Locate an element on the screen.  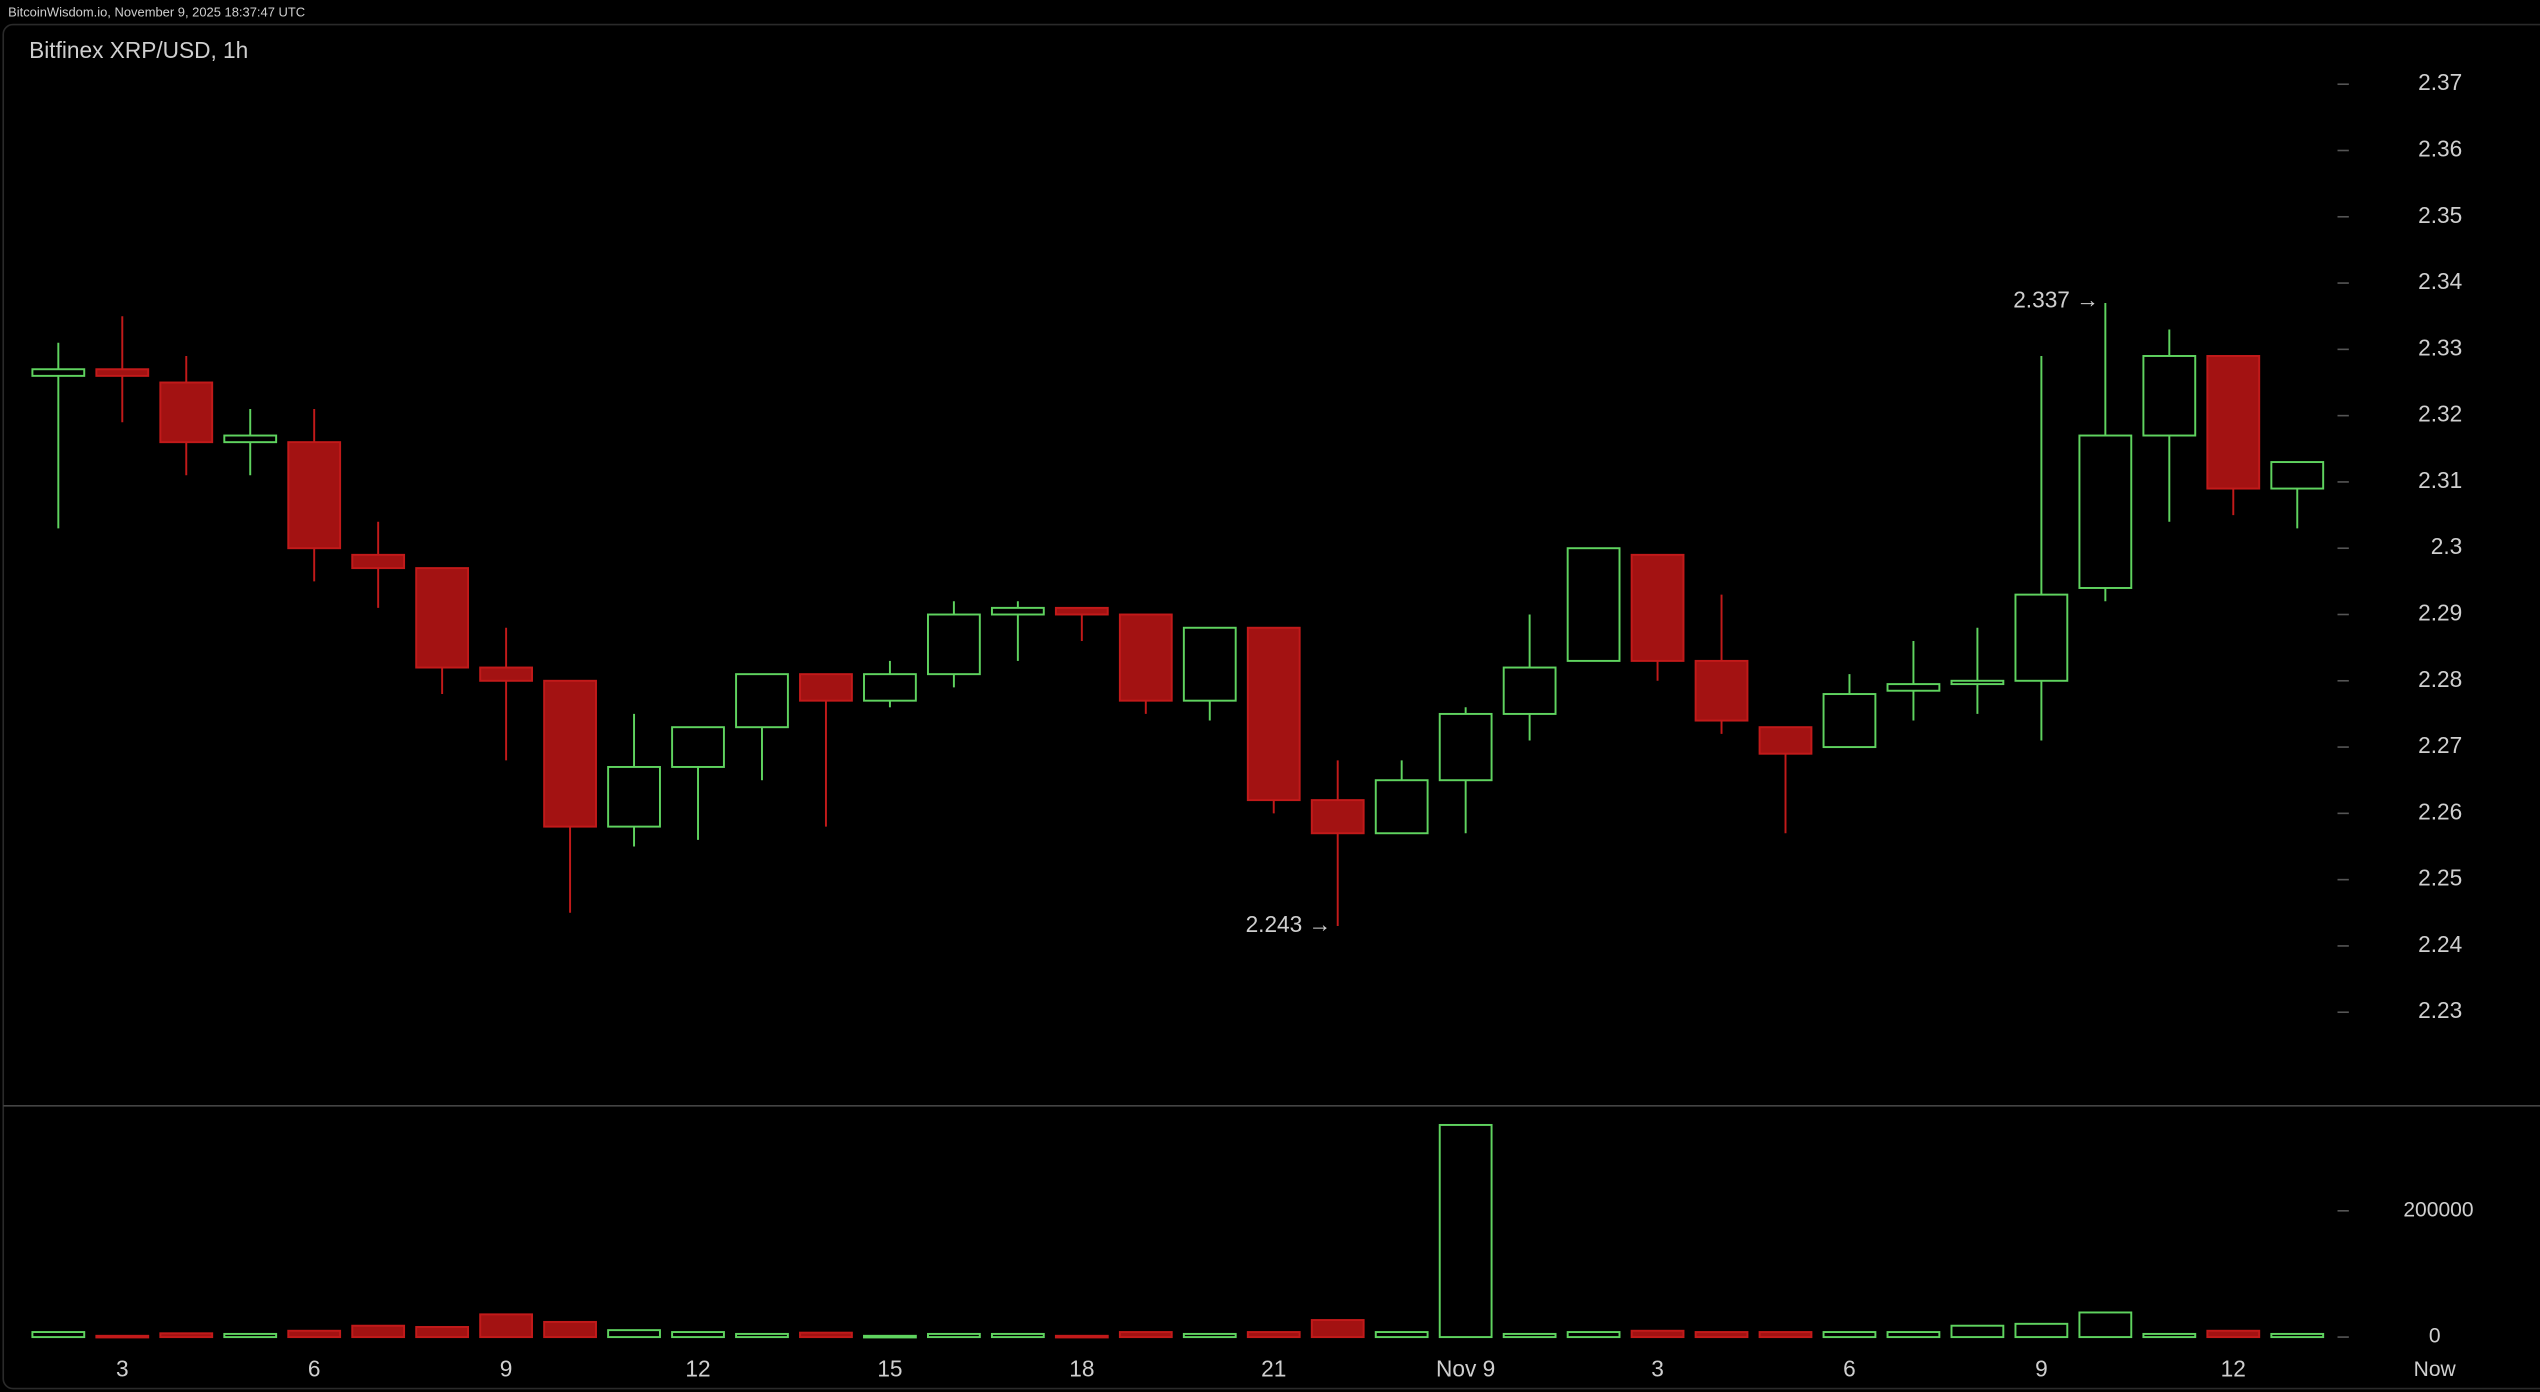
volume-tick-label: 200000 is located at coordinates (2438, 1209).